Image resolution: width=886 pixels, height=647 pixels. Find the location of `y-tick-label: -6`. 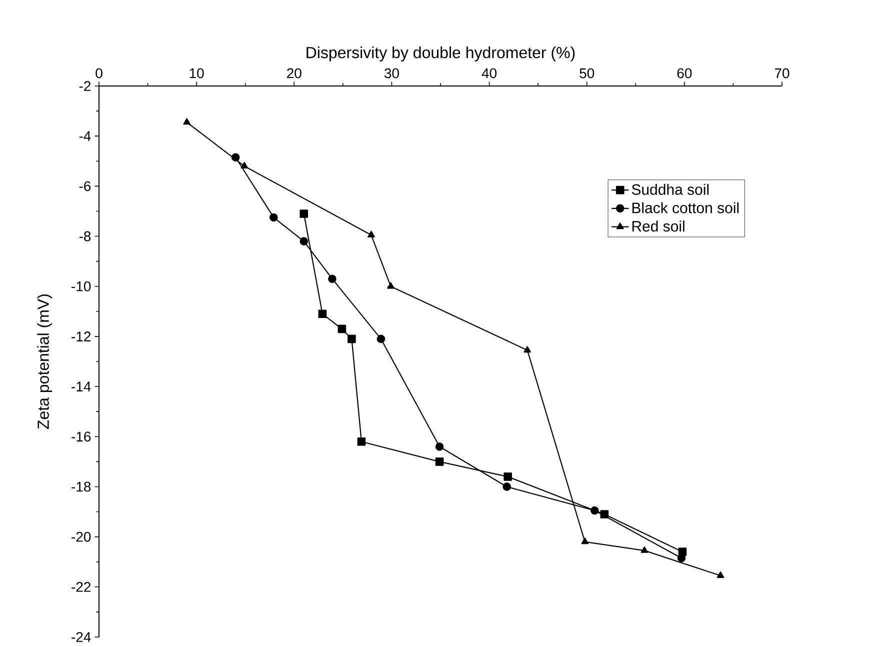

y-tick-label: -6 is located at coordinates (85, 186).